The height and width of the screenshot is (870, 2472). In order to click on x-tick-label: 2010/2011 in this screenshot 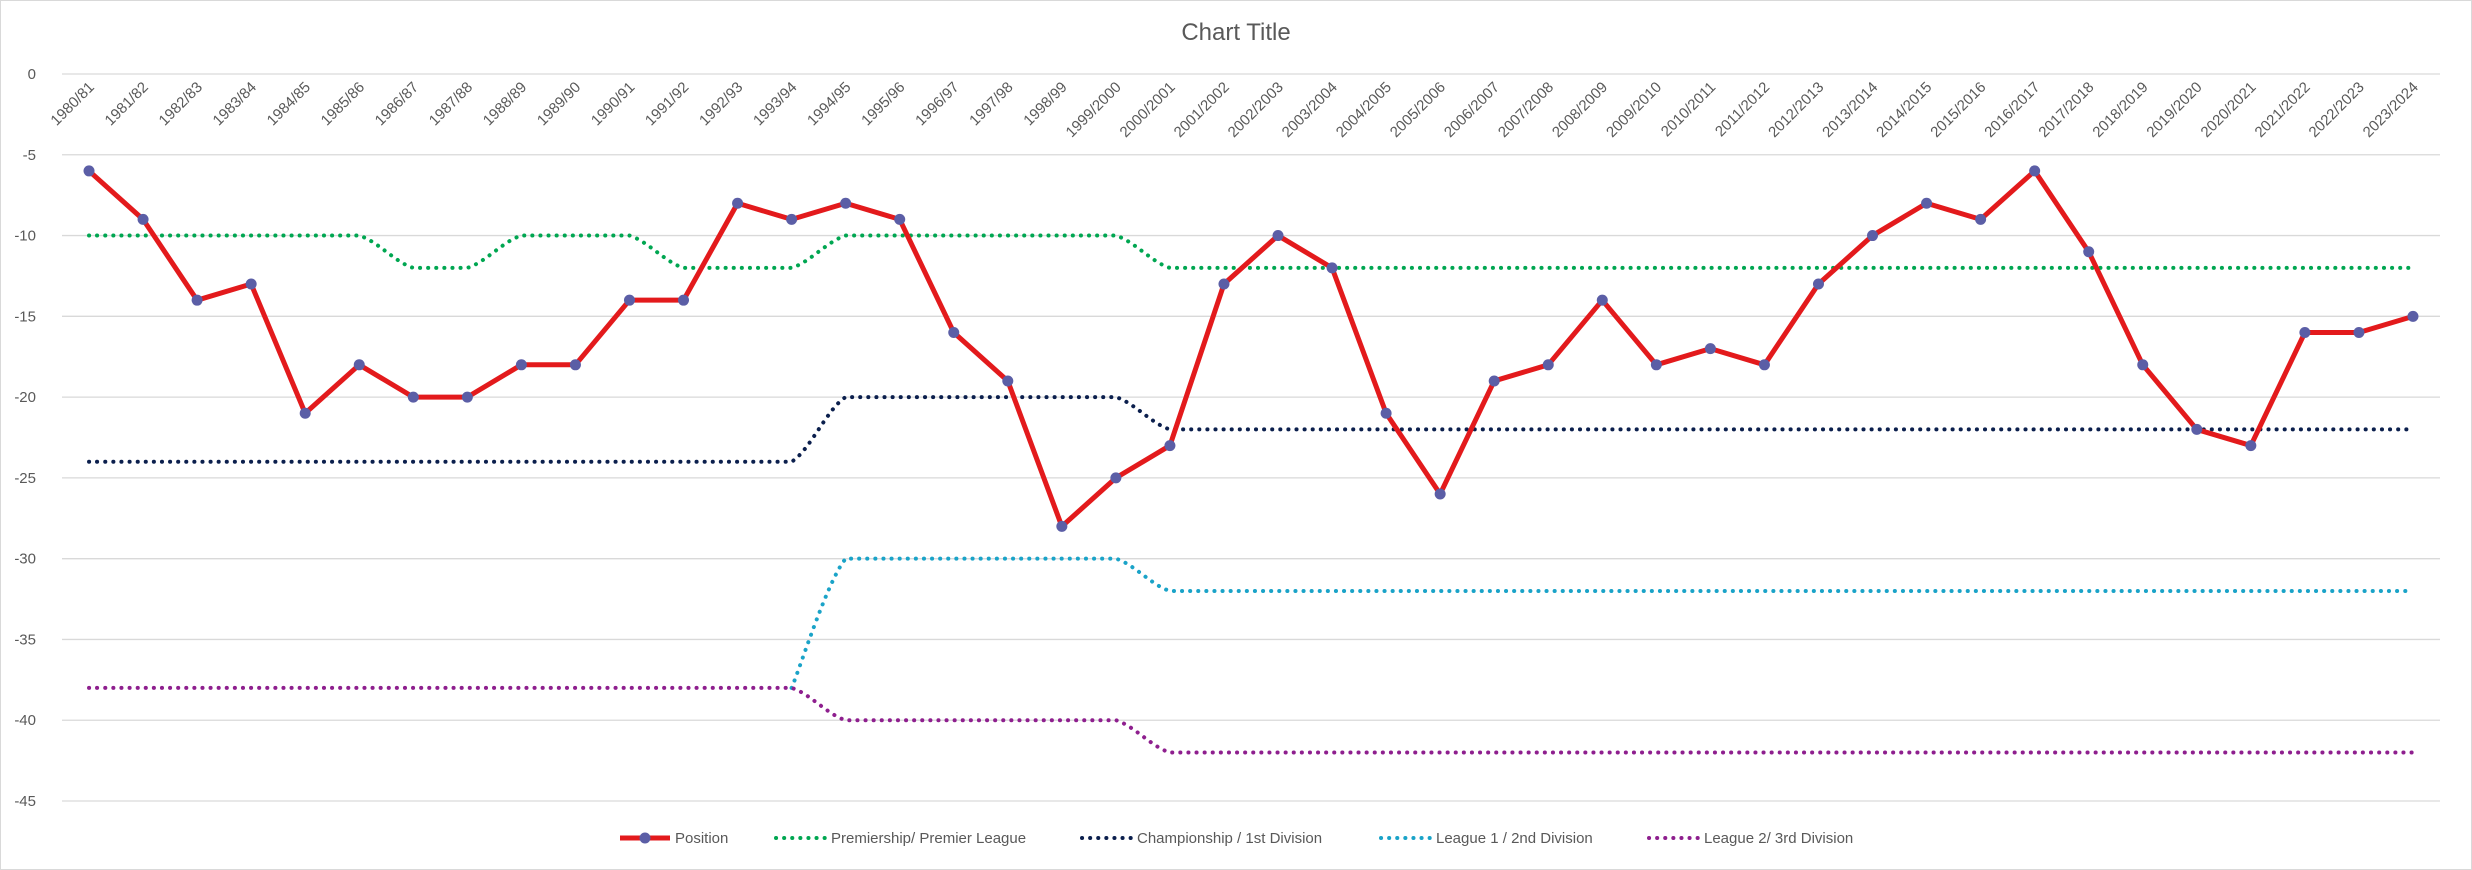, I will do `click(1688, 109)`.